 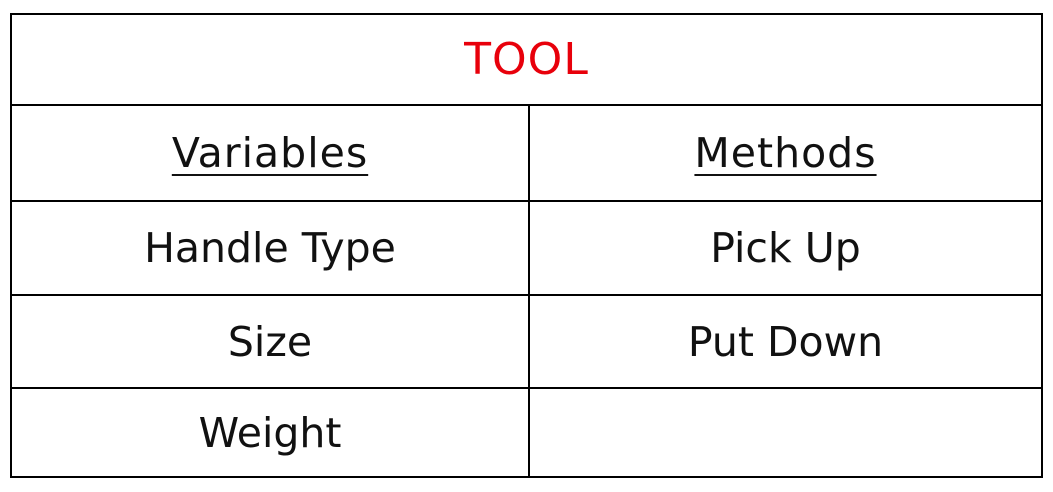 I want to click on variable-cell: Weight, so click(x=271, y=432).